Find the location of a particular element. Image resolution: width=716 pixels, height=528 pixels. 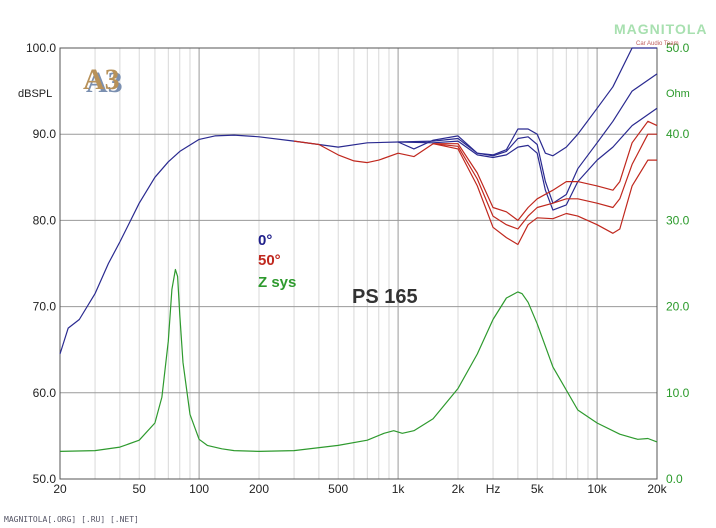

y-axis-right-label: Ohm is located at coordinates (678, 94).